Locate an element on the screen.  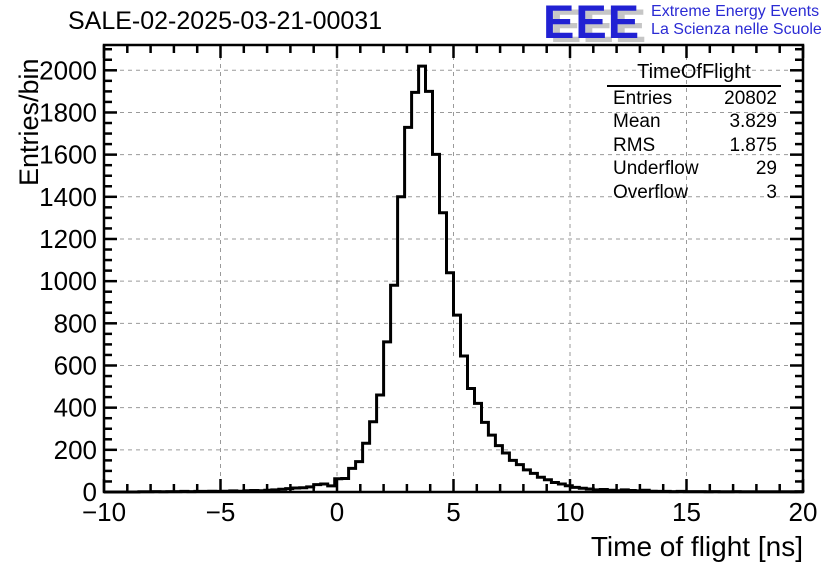
stats-label: Entries is located at coordinates (643, 98).